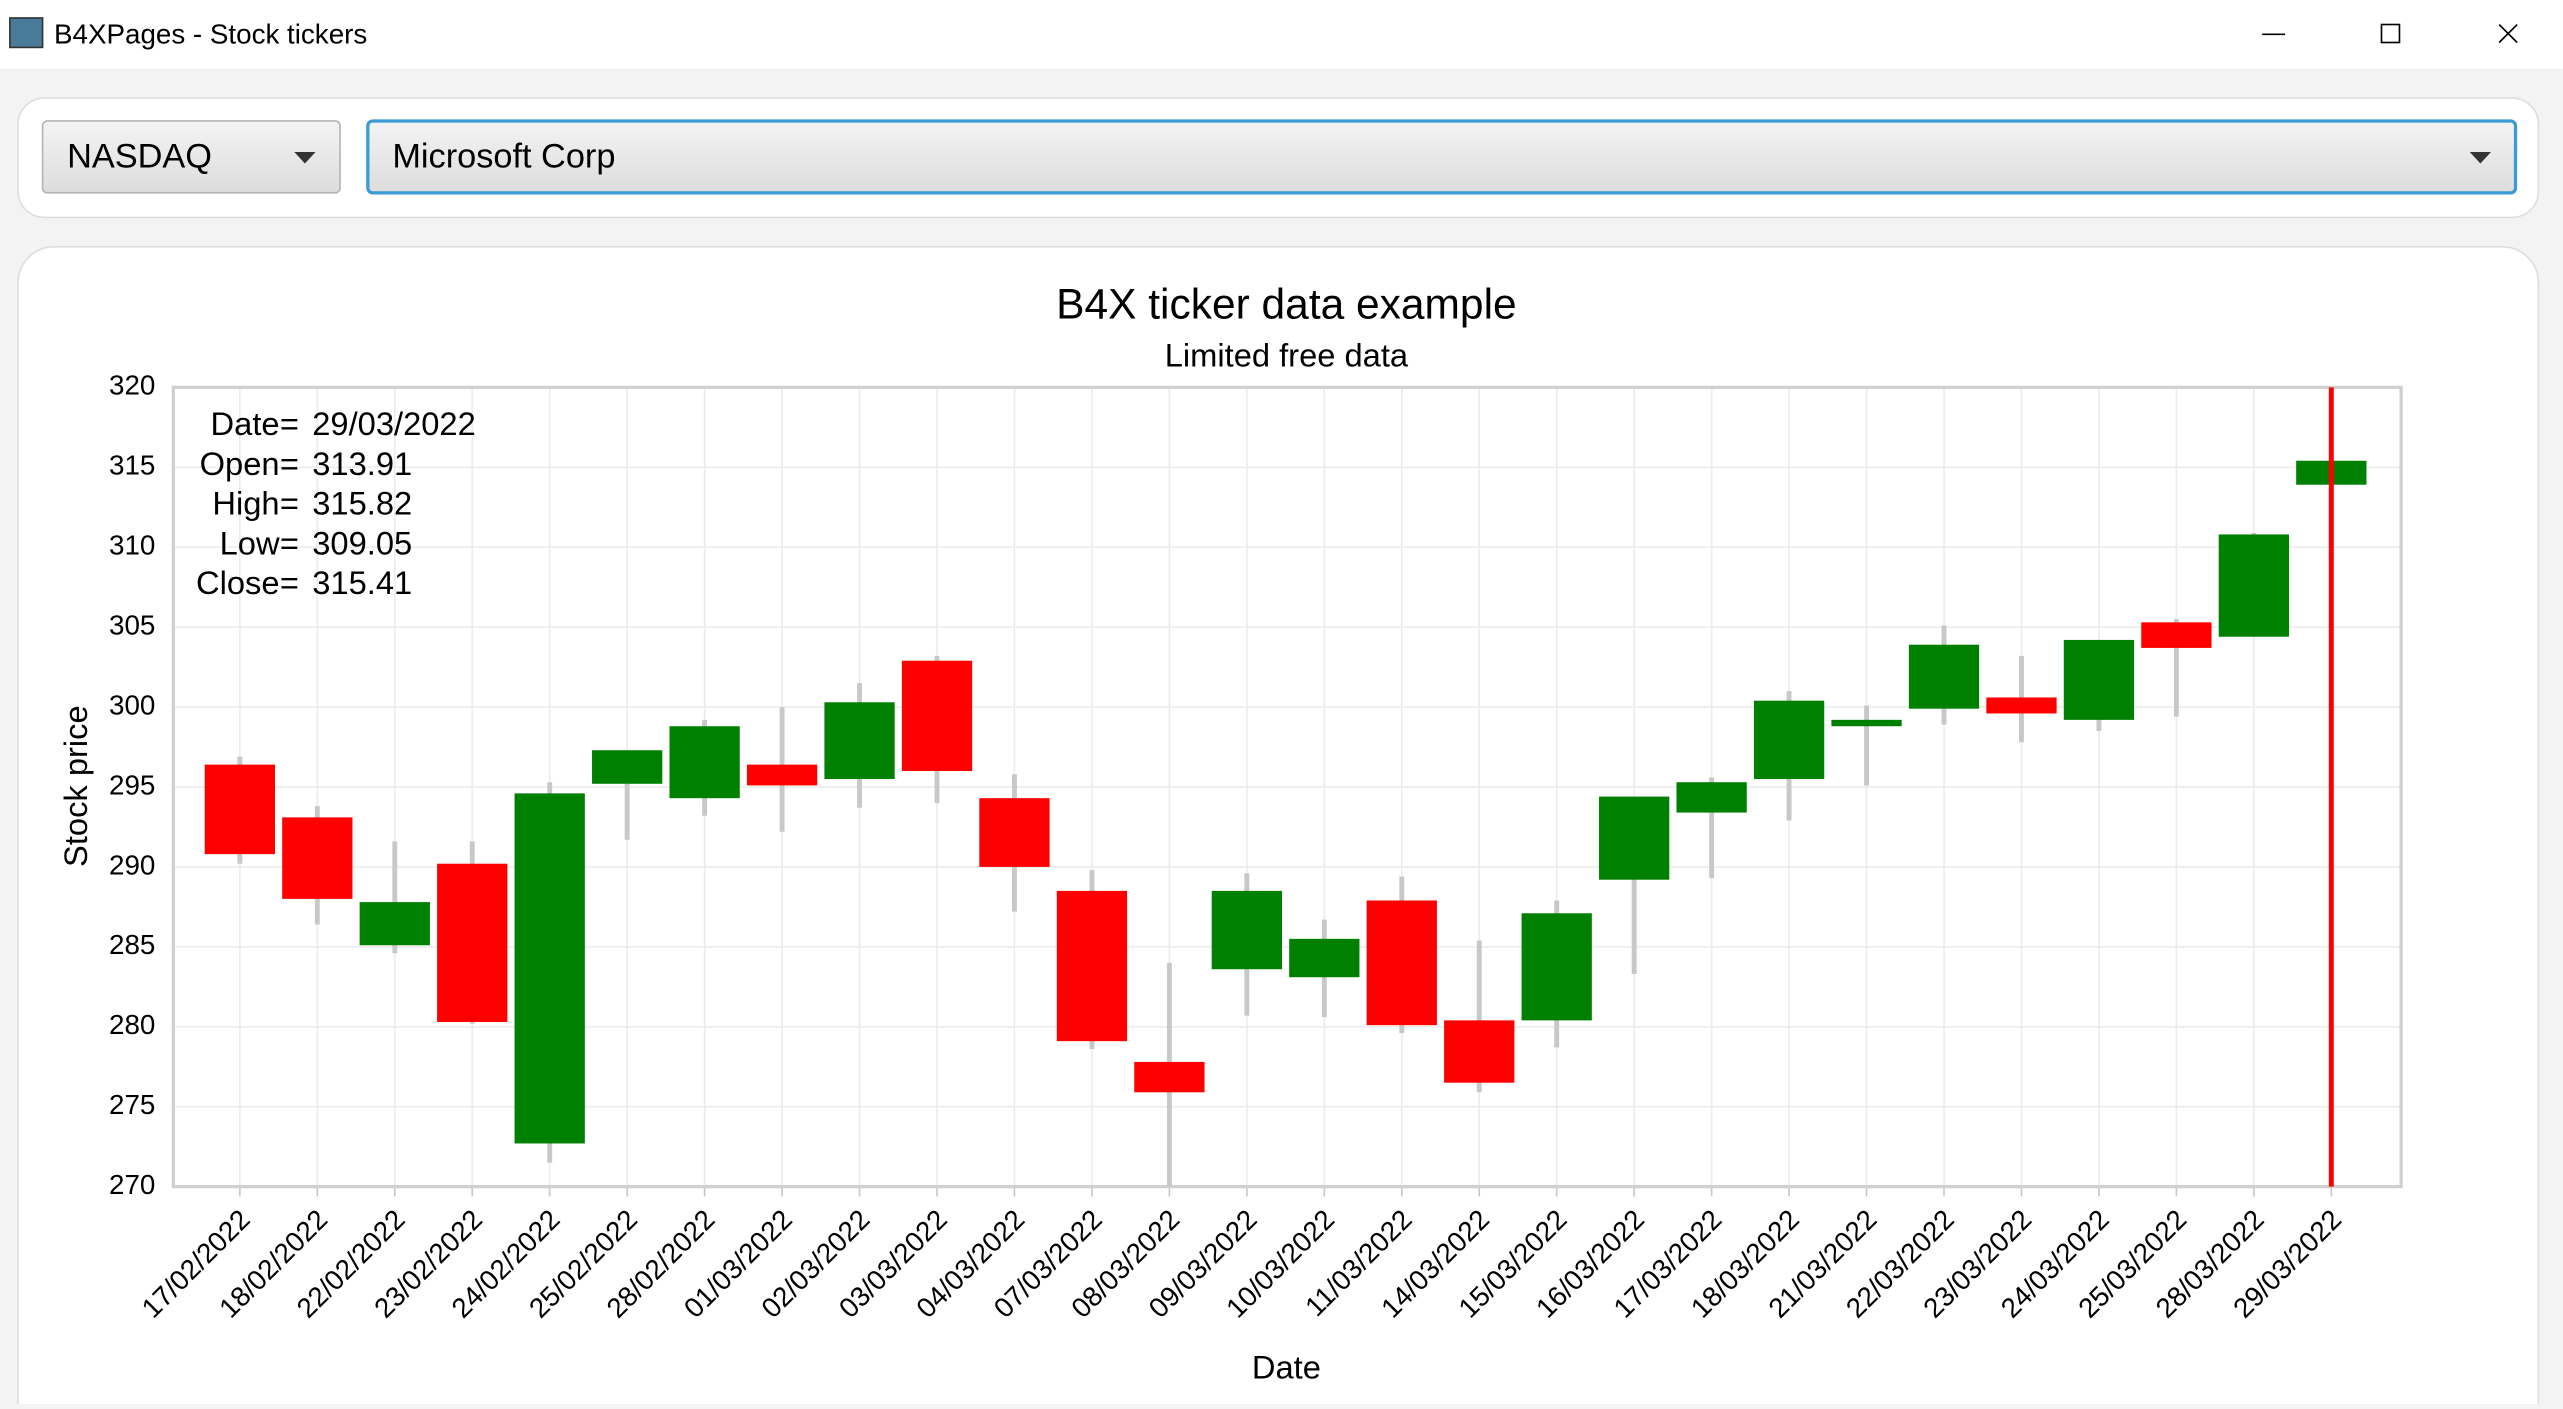  Describe the element at coordinates (245, 423) in the screenshot. I see `tooltip-label: Date` at that location.